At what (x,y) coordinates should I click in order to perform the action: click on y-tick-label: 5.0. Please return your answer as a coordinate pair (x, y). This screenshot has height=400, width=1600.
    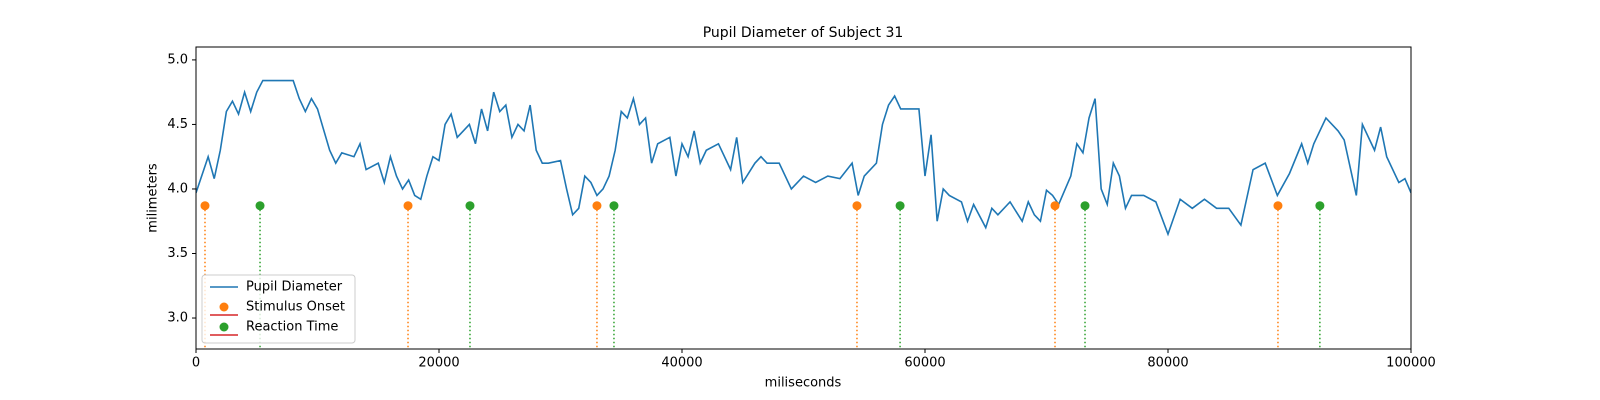
    Looking at the image, I should click on (177, 59).